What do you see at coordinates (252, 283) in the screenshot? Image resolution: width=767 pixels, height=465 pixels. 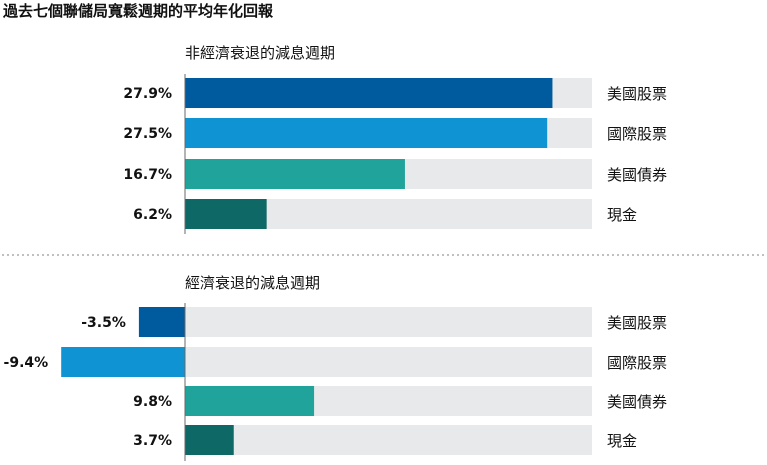 I see `panel-2-title: 經濟衰退的減息週期` at bounding box center [252, 283].